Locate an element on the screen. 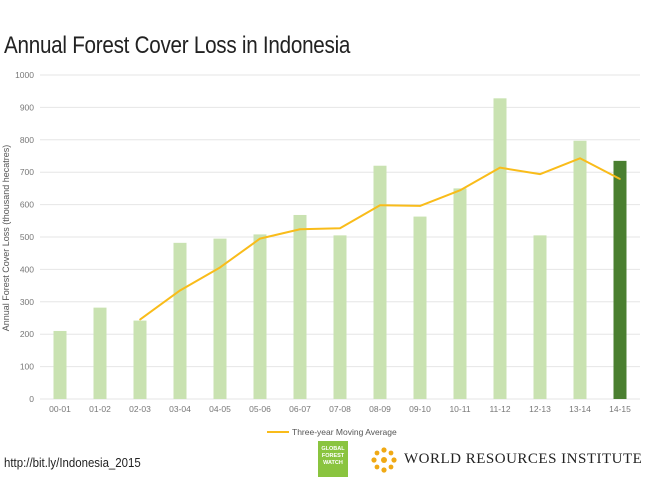  gfw-logo: GLOBAL FOREST WATCH is located at coordinates (333, 459).